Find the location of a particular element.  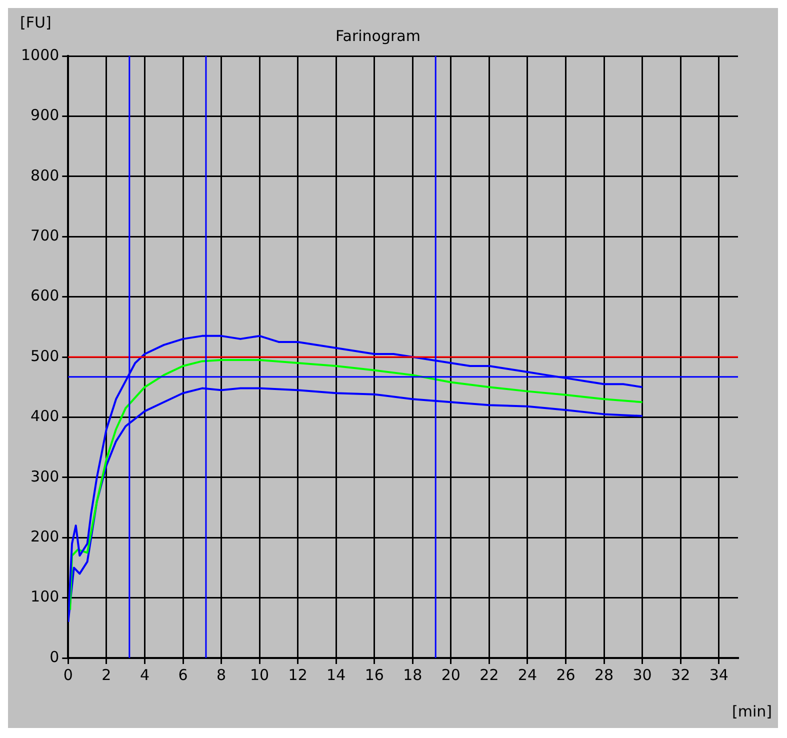

y-tick-label: 500 is located at coordinates (45, 355).